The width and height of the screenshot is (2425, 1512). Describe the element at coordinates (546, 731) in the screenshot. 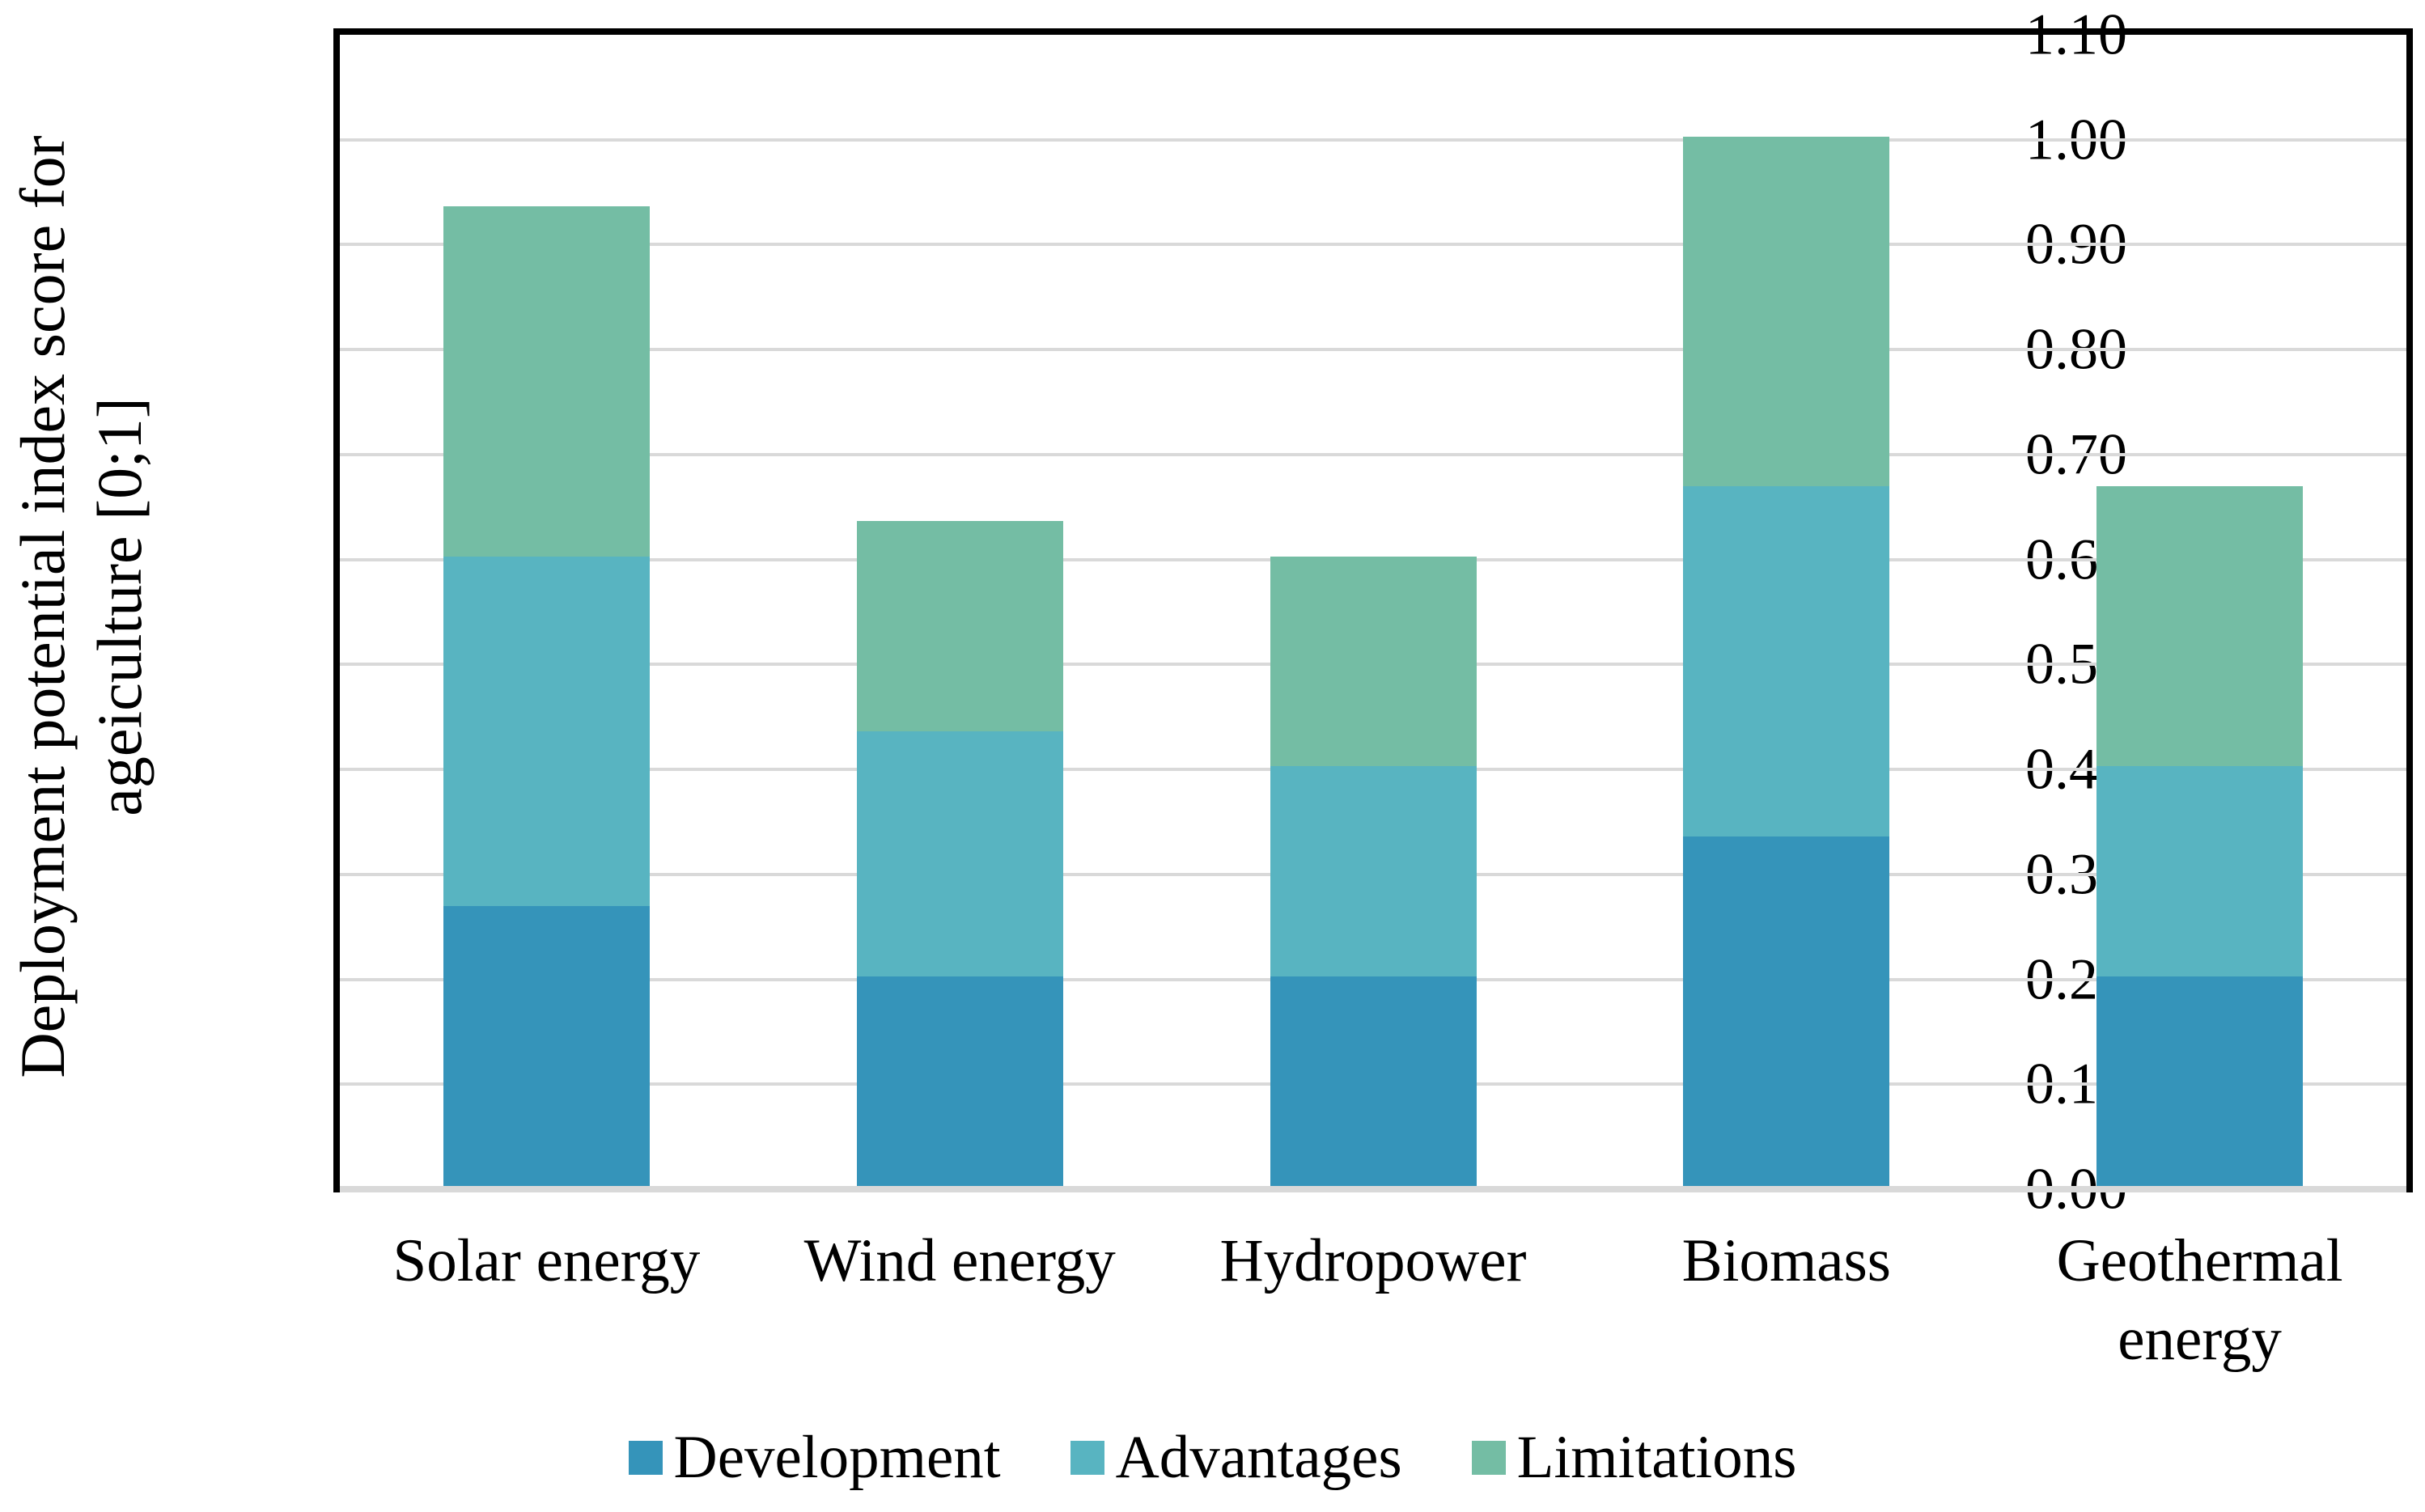

I see `bar-segment-advantages-solar-energy` at that location.